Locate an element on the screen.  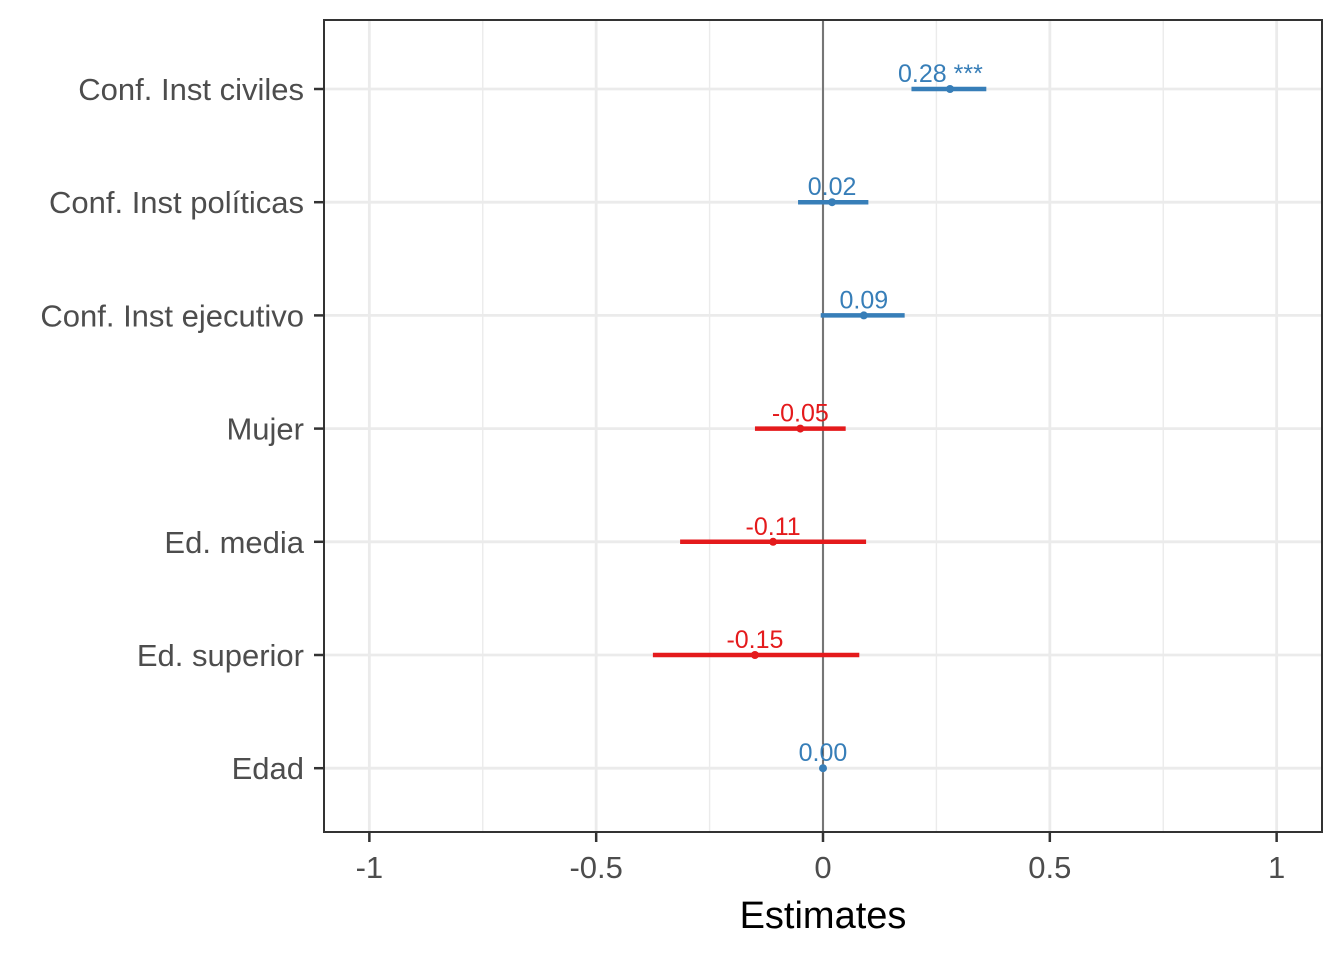
value-label: -0.05 is located at coordinates (800, 414).